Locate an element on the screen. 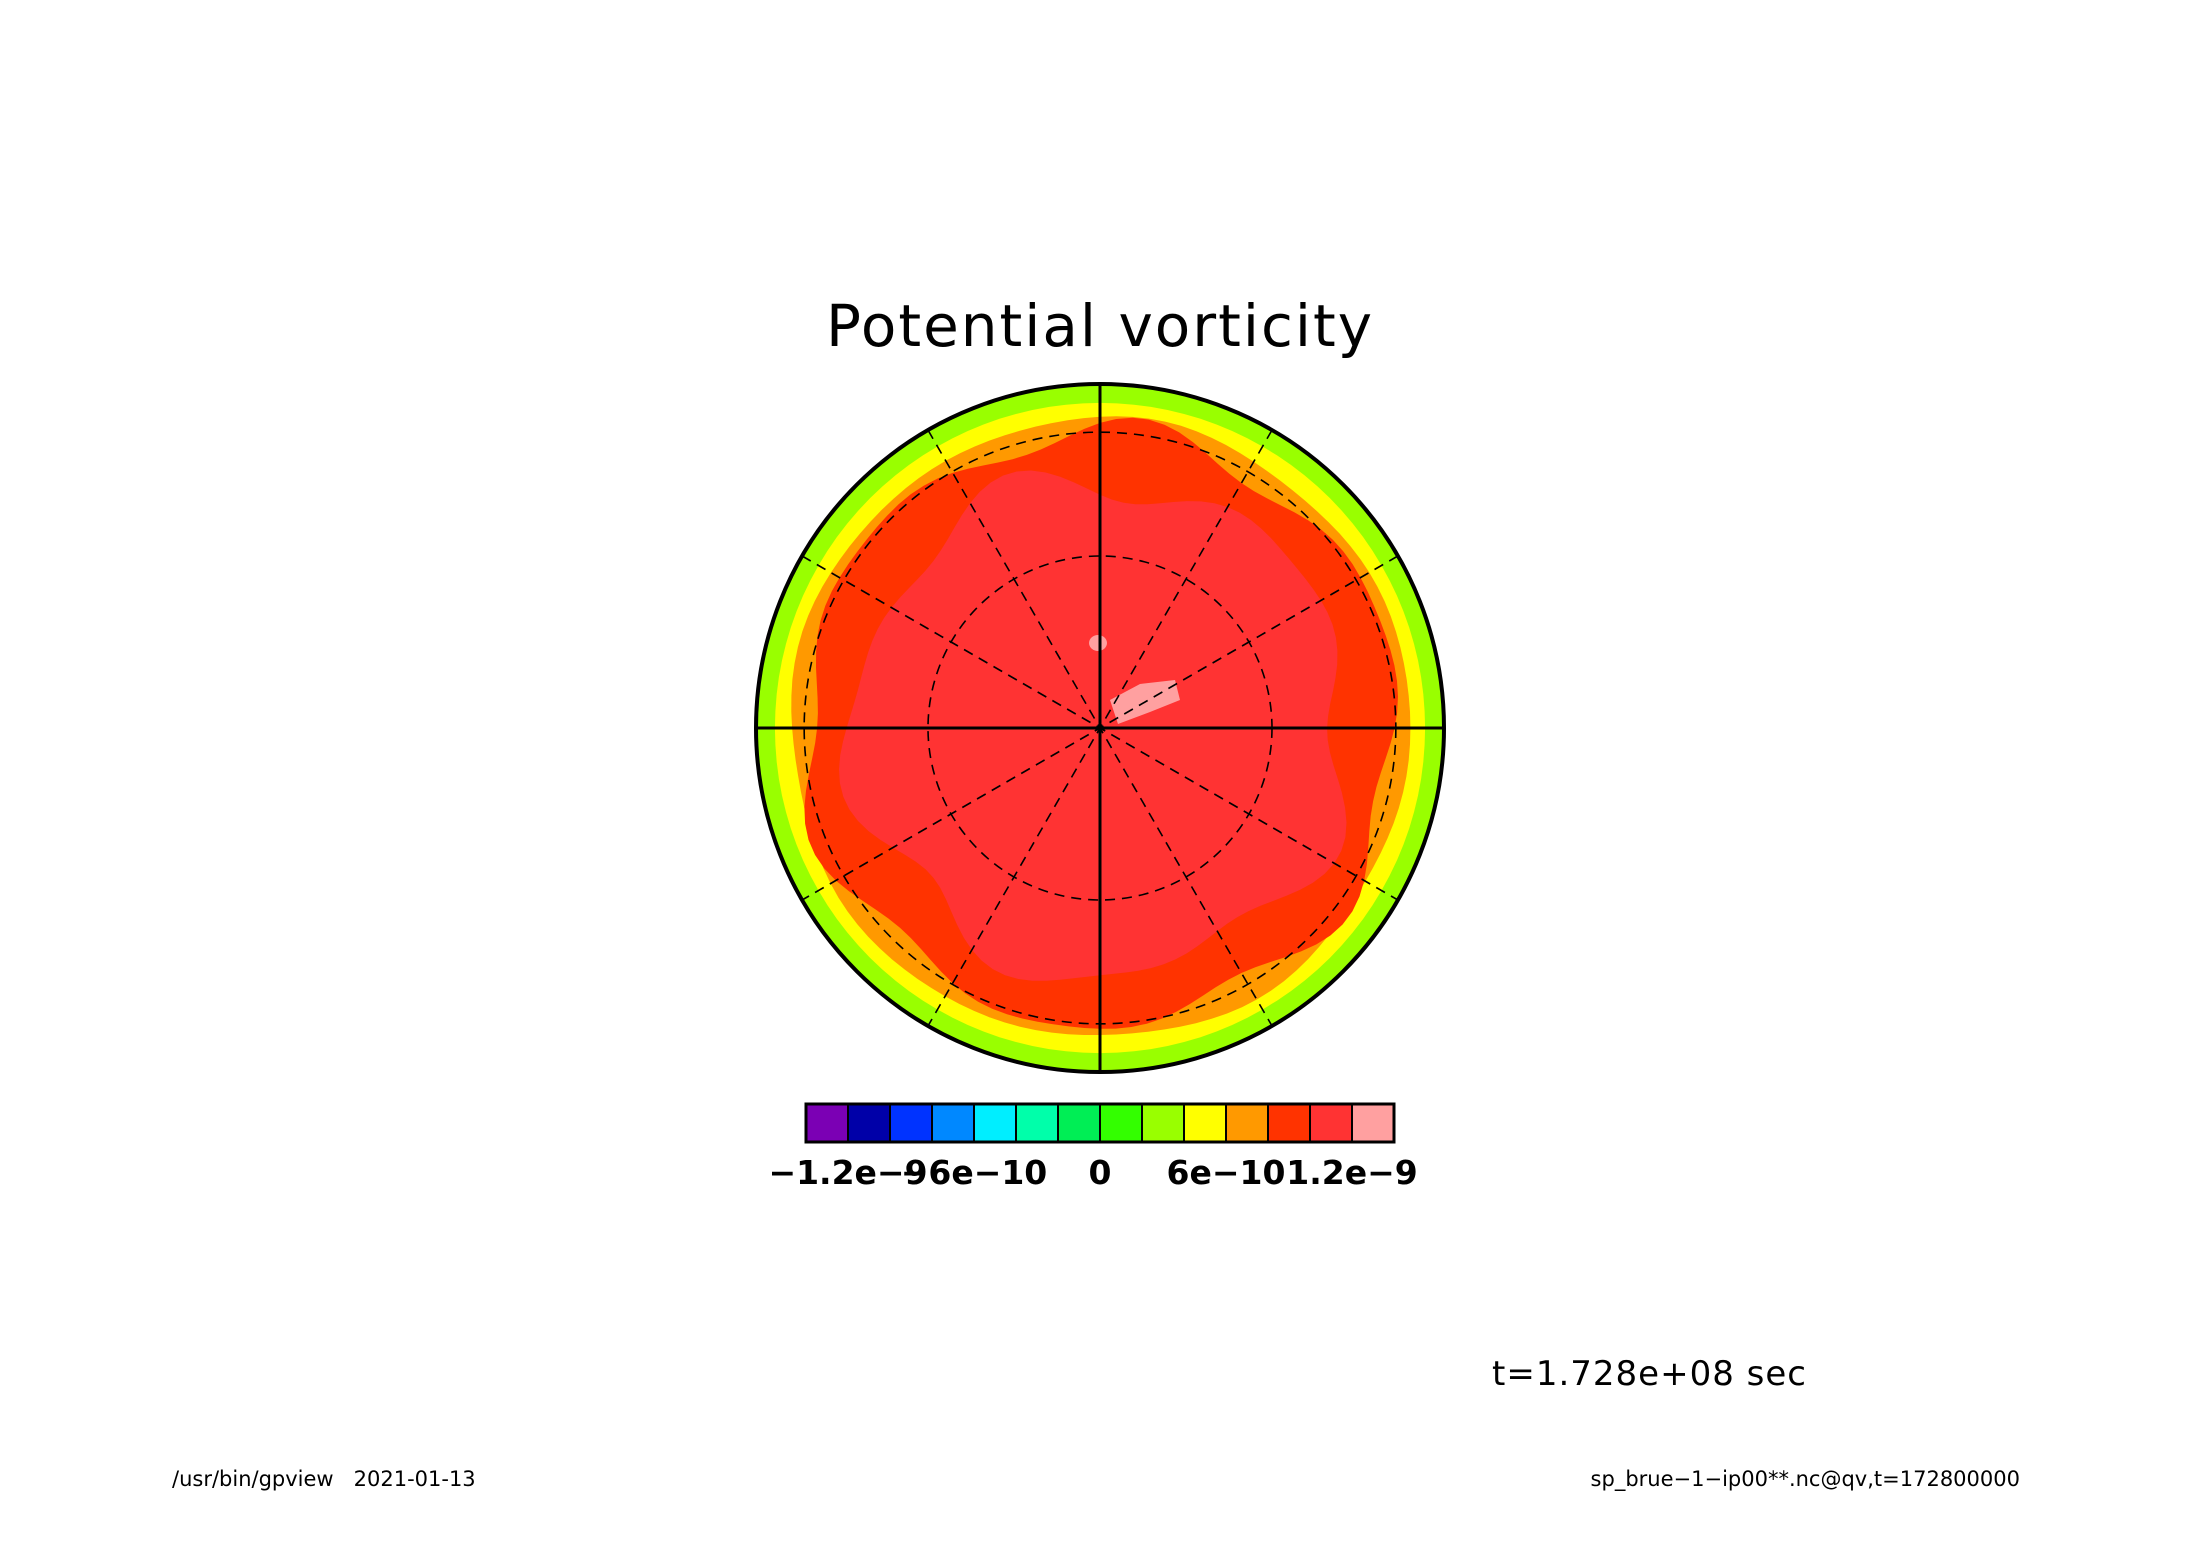 The height and width of the screenshot is (1546, 2188). plot-border is located at coordinates (1100, 728).